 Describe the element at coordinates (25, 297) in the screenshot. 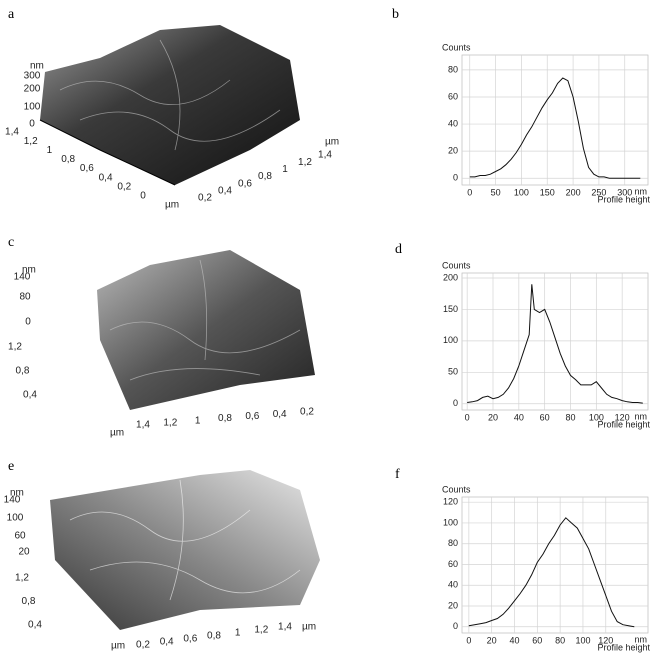

I see `z-tick-label: 80` at that location.